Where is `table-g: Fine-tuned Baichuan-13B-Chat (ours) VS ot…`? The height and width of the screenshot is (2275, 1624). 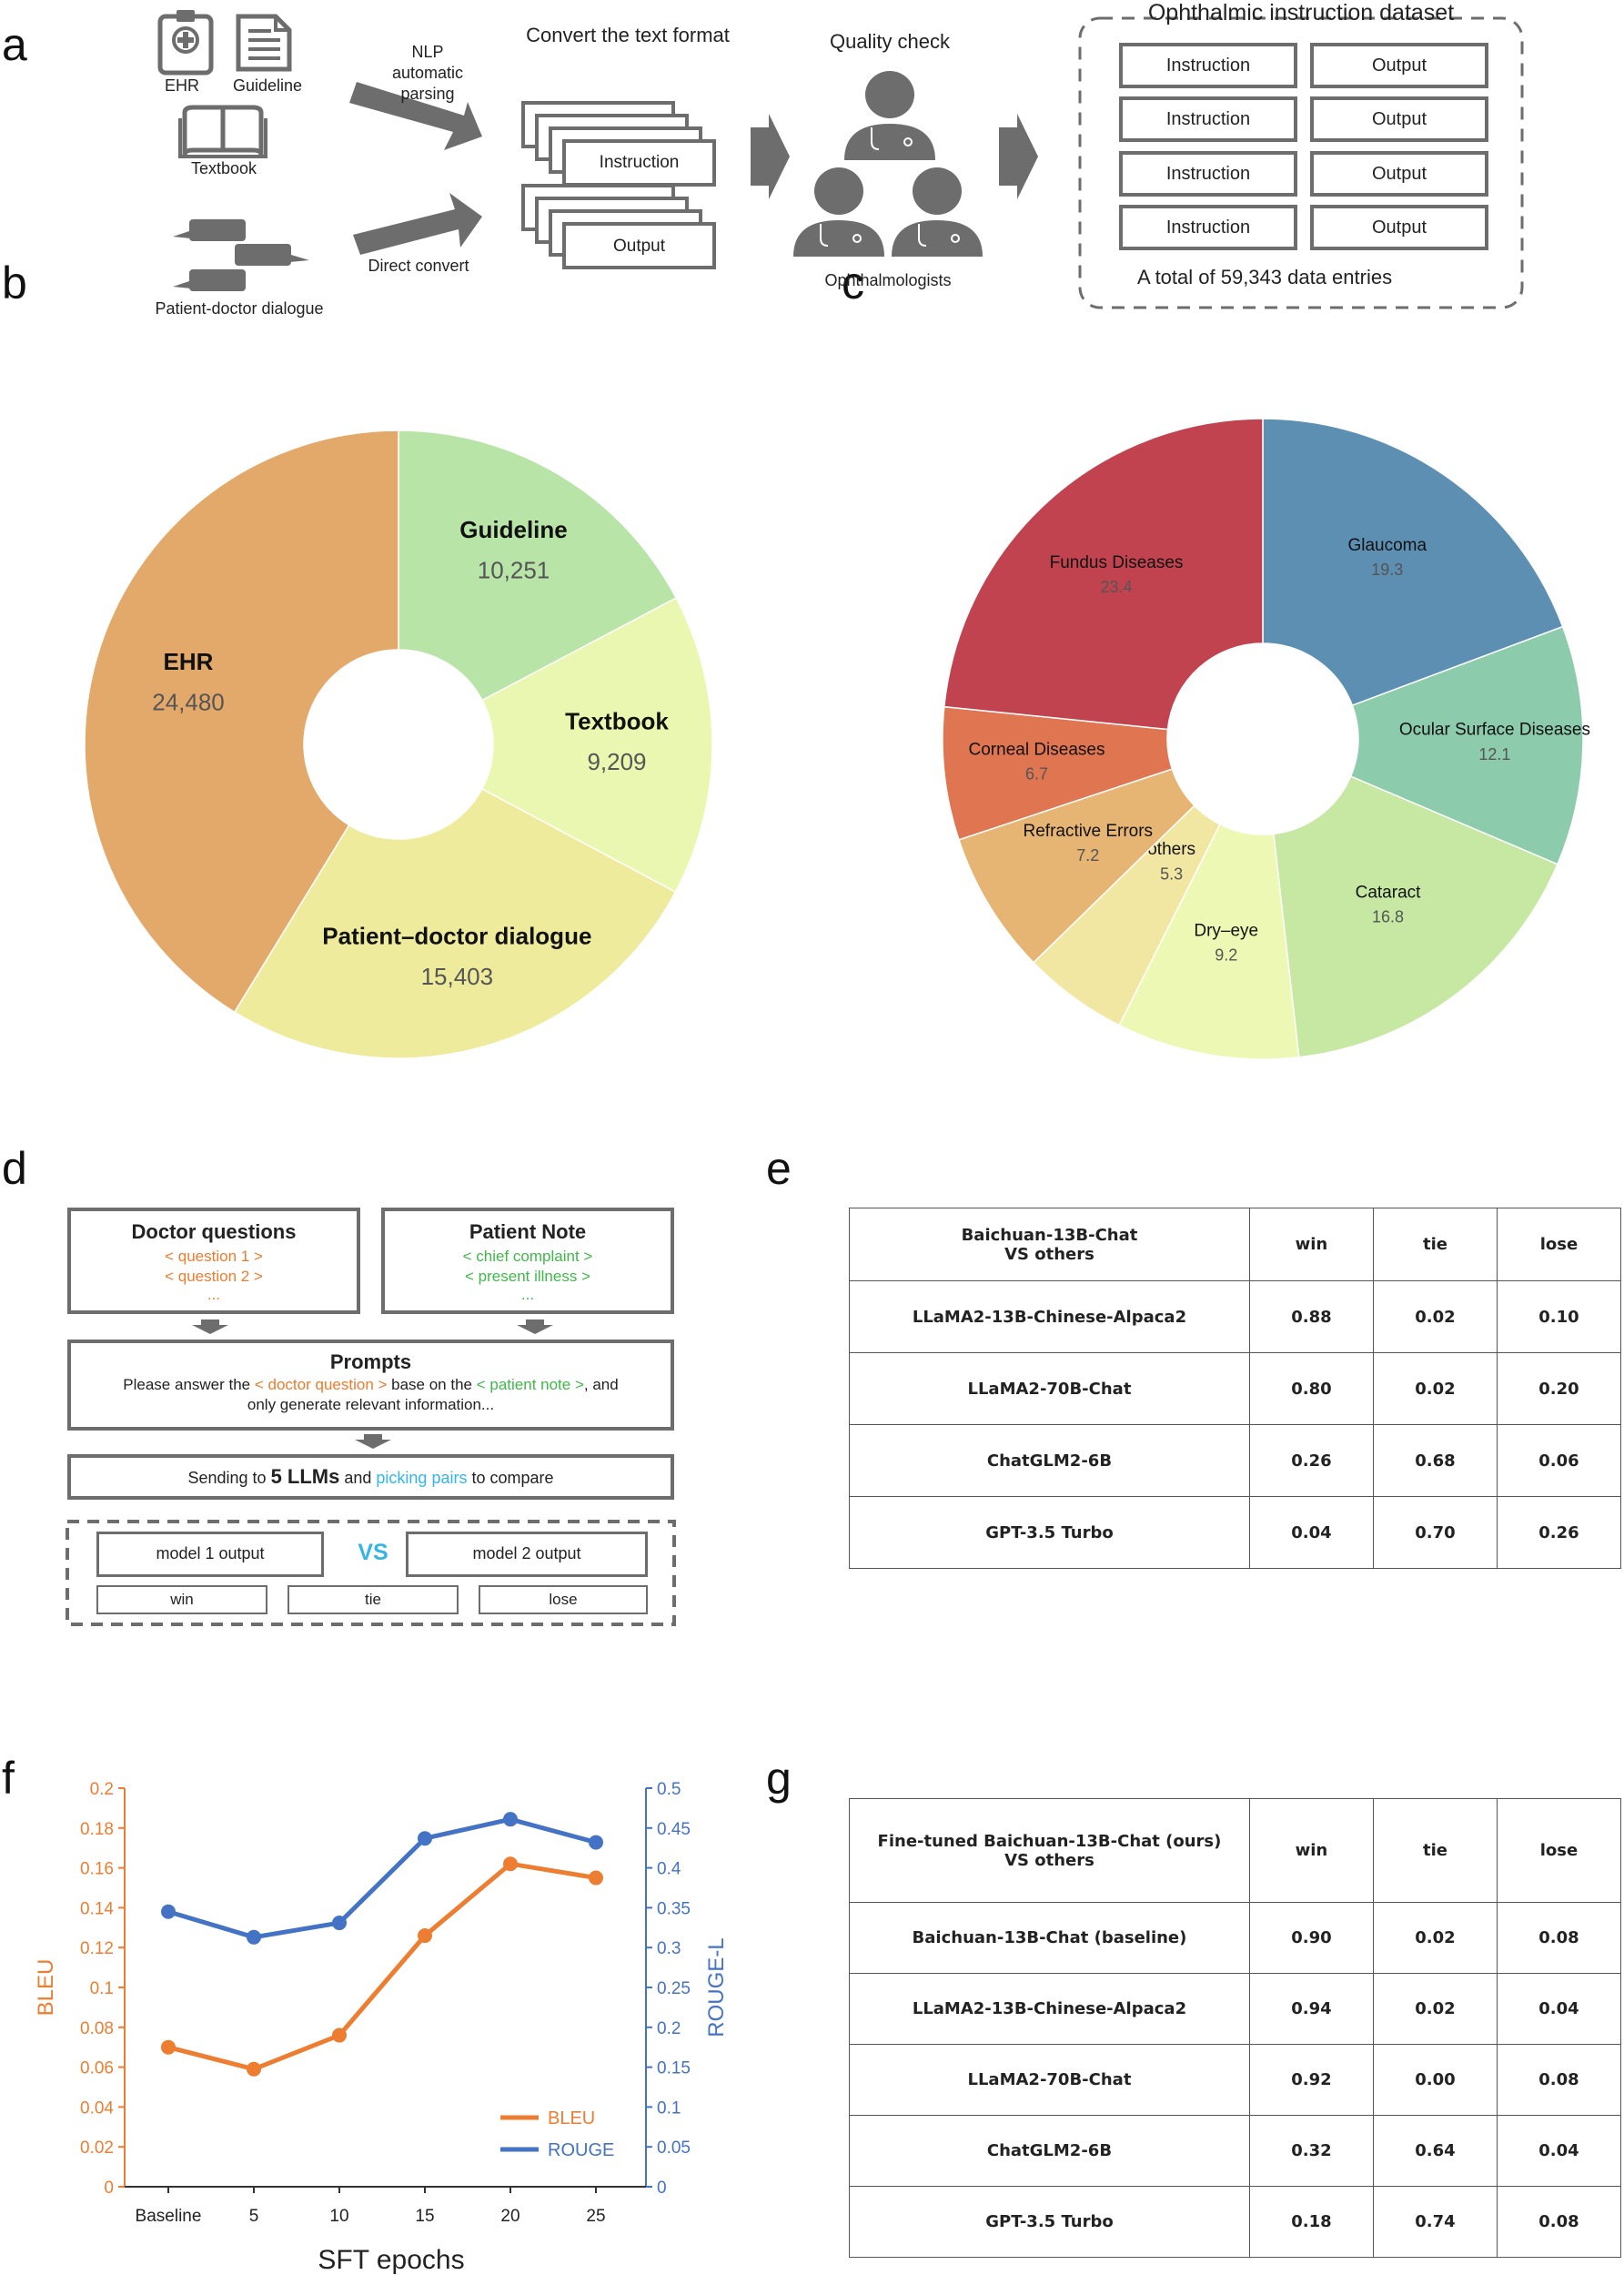
table-g: Fine-tuned Baichuan-13B-Chat (ours) VS ot… is located at coordinates (1235, 2028).